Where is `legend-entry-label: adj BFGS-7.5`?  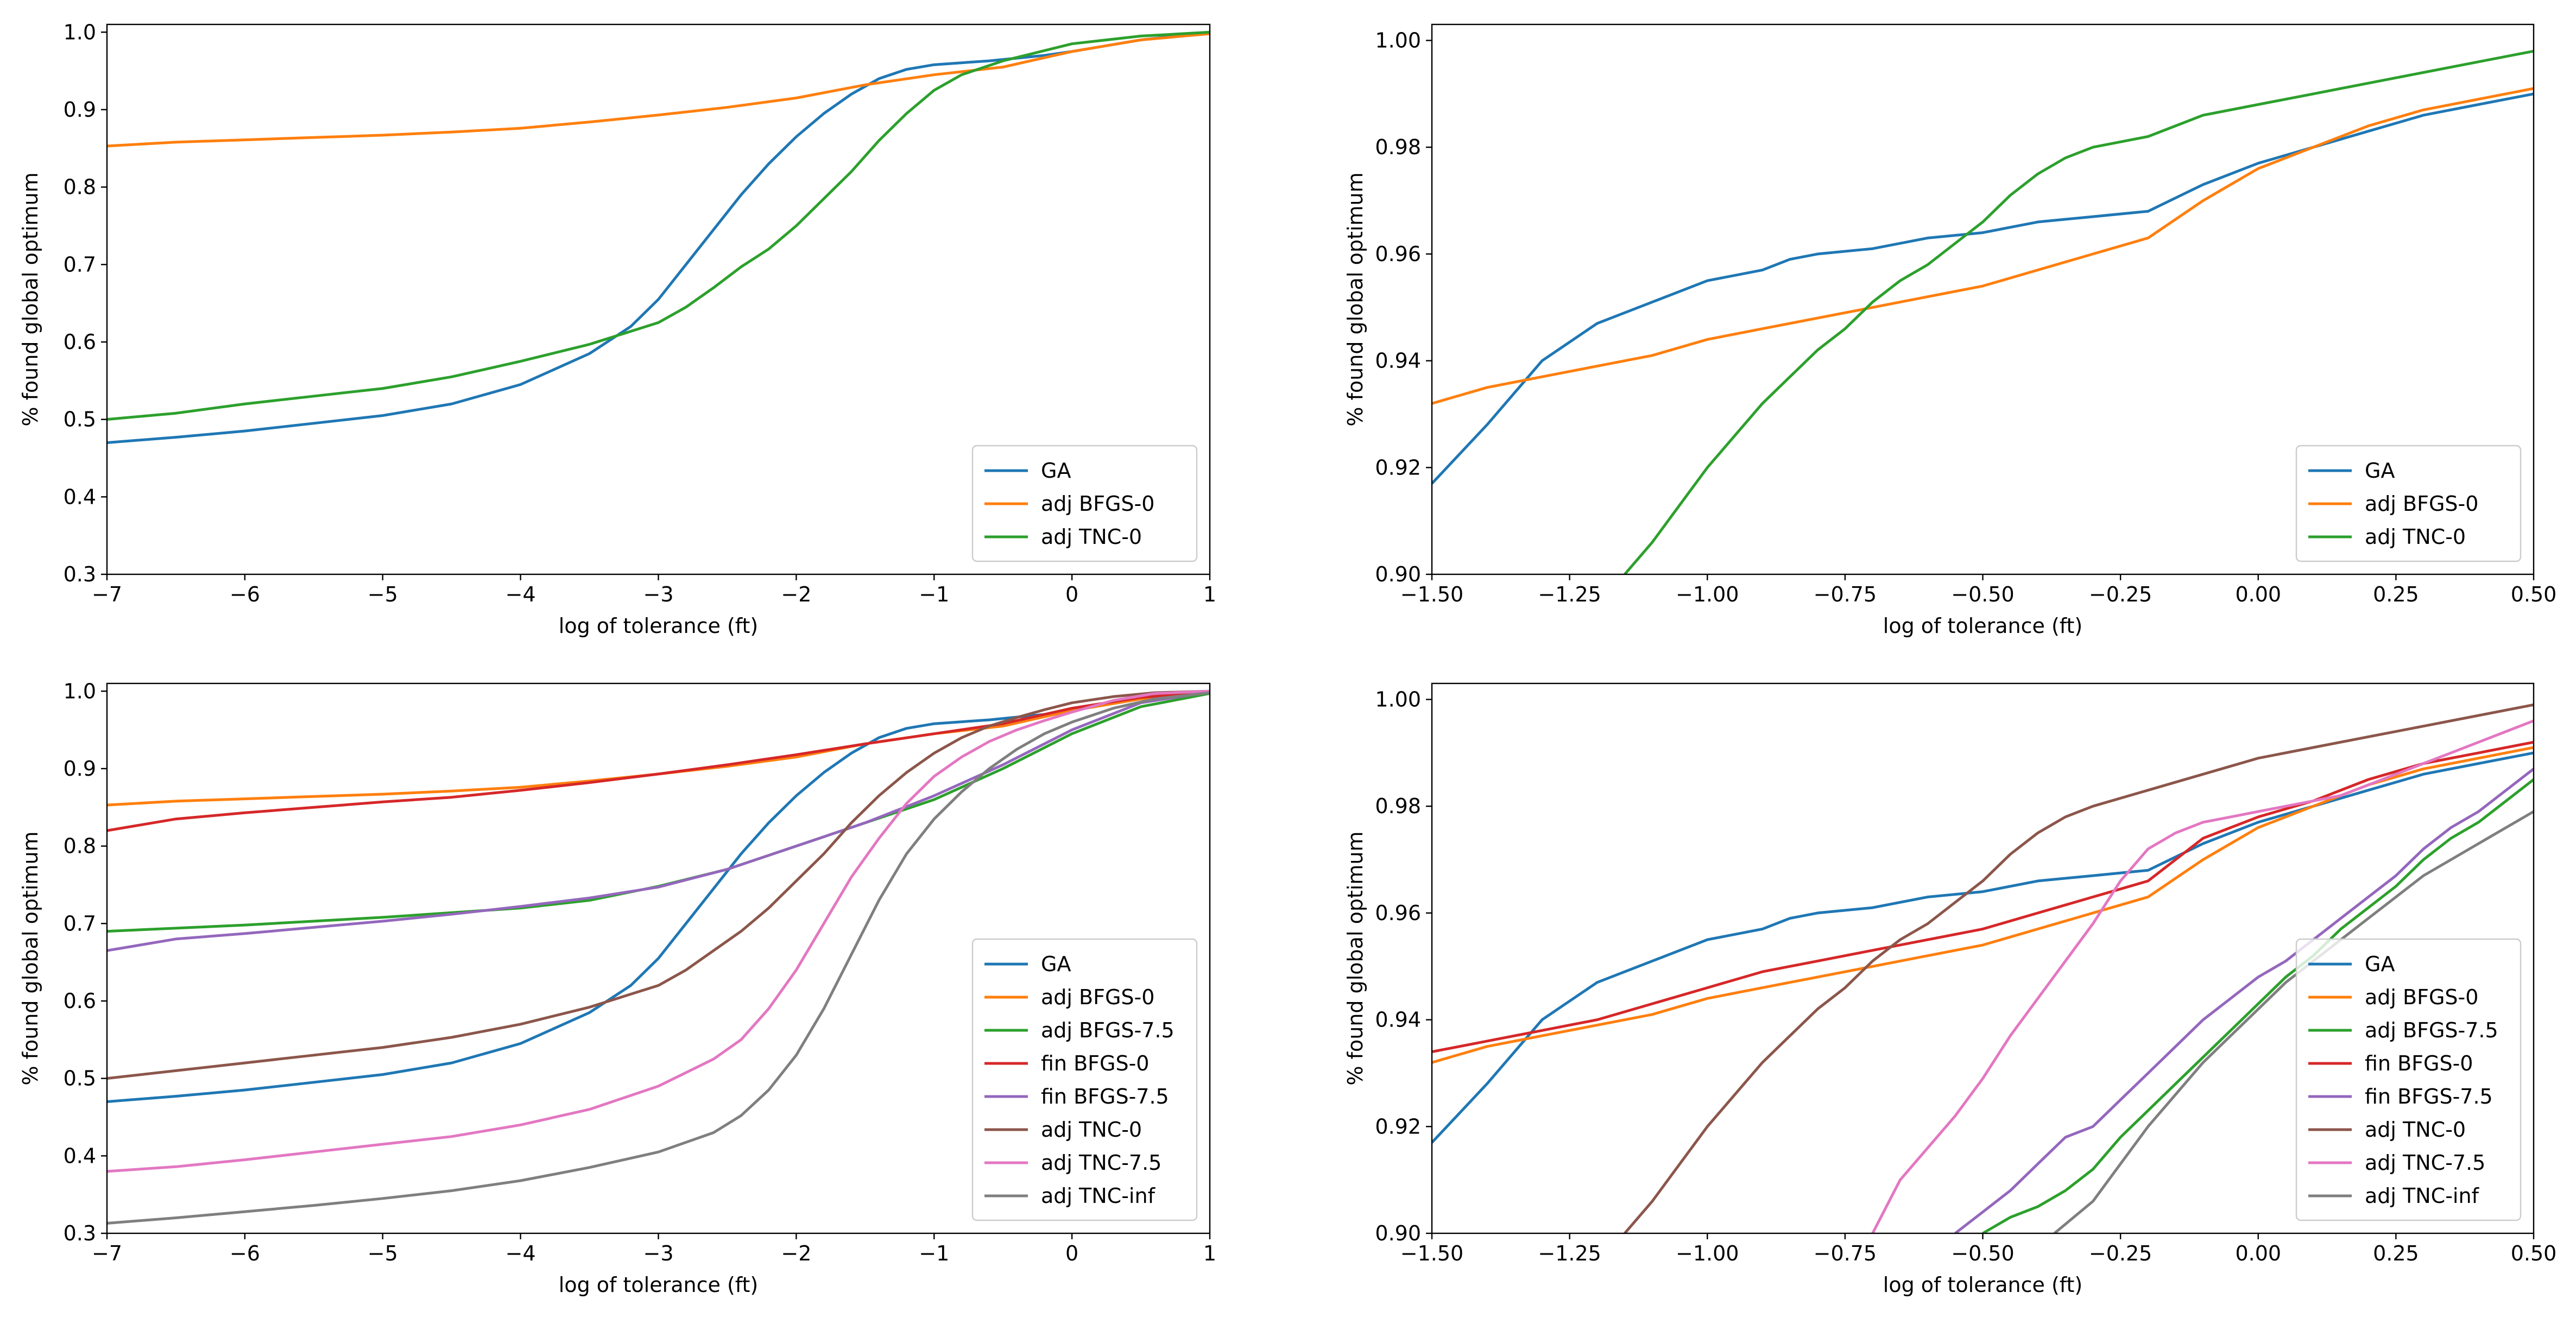
legend-entry-label: adj BFGS-7.5 is located at coordinates (2432, 1030).